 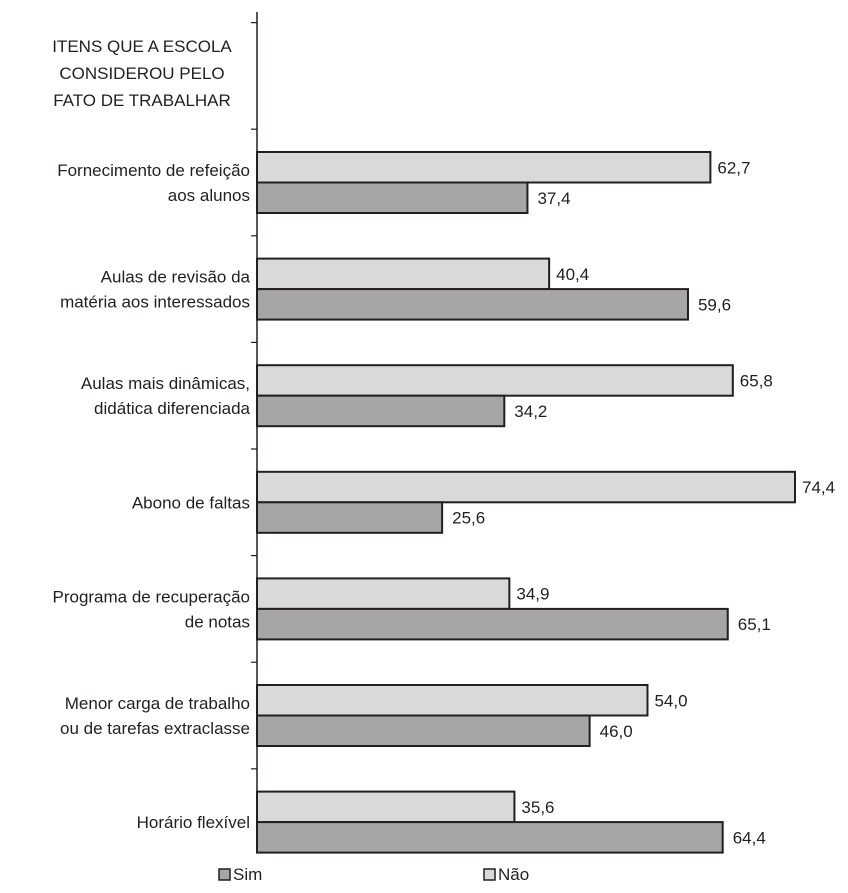 I want to click on value-label: 74,4, so click(x=818, y=487).